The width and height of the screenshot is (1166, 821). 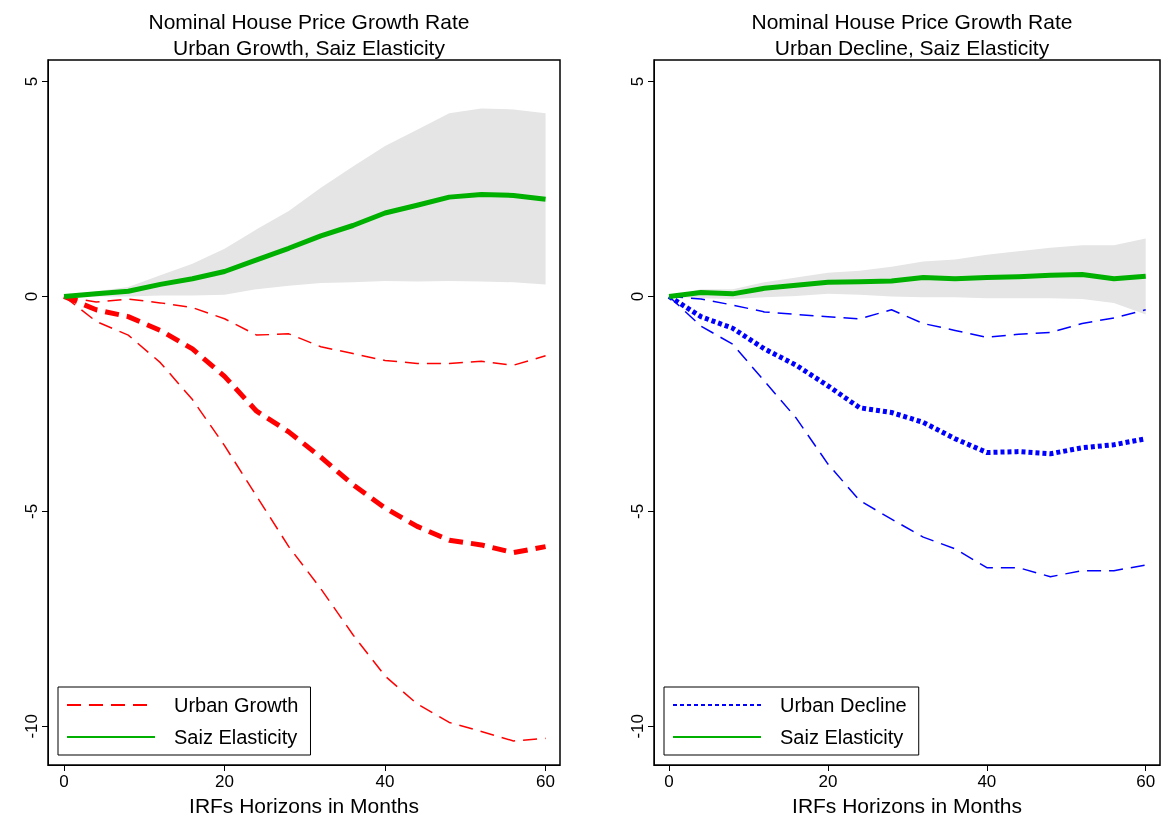 What do you see at coordinates (309, 47) in the screenshot?
I see `chart-subtitle: Urban Growth, Saiz Elasticity` at bounding box center [309, 47].